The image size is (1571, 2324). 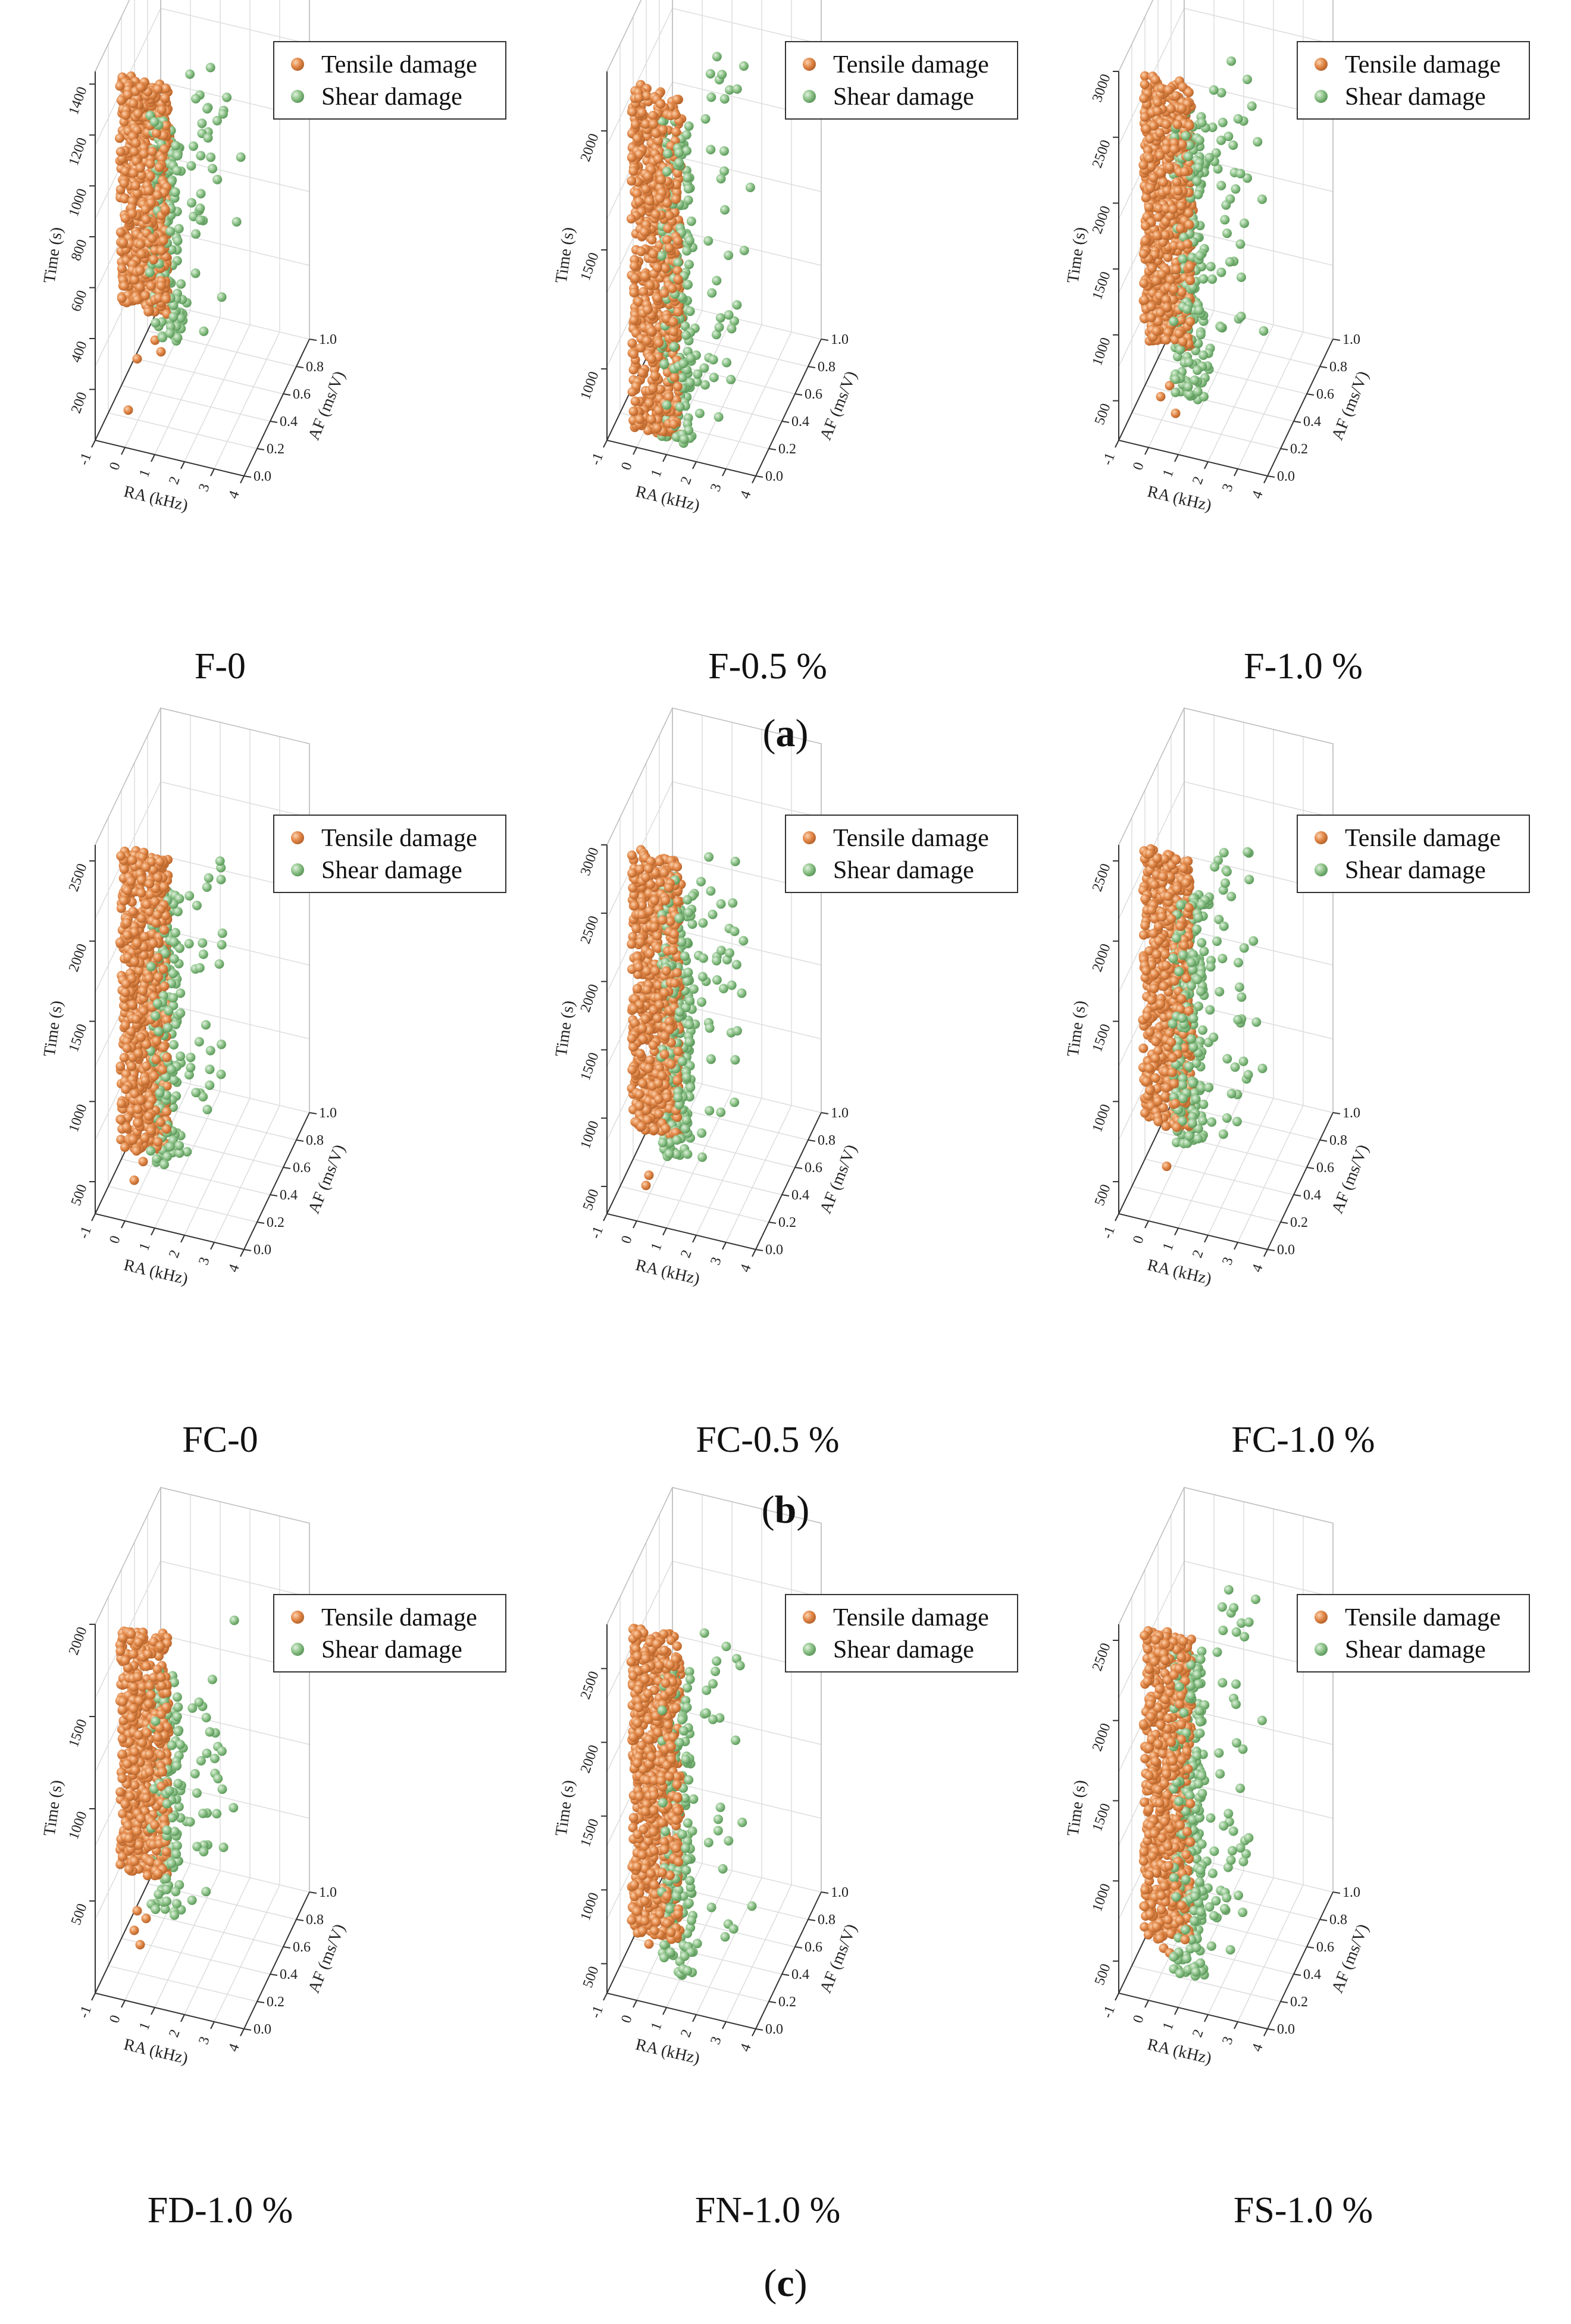 What do you see at coordinates (302, 394) in the screenshot?
I see `y-tick-label: 0.6` at bounding box center [302, 394].